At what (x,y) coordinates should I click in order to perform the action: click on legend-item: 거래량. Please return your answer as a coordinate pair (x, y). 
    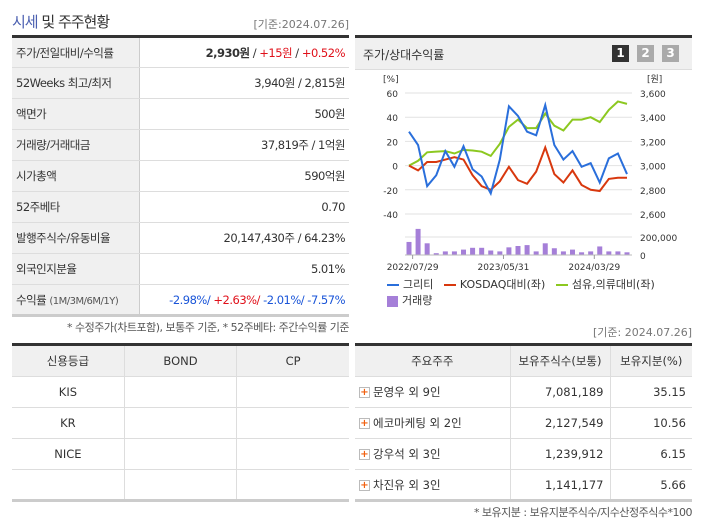
    Looking at the image, I should click on (409, 300).